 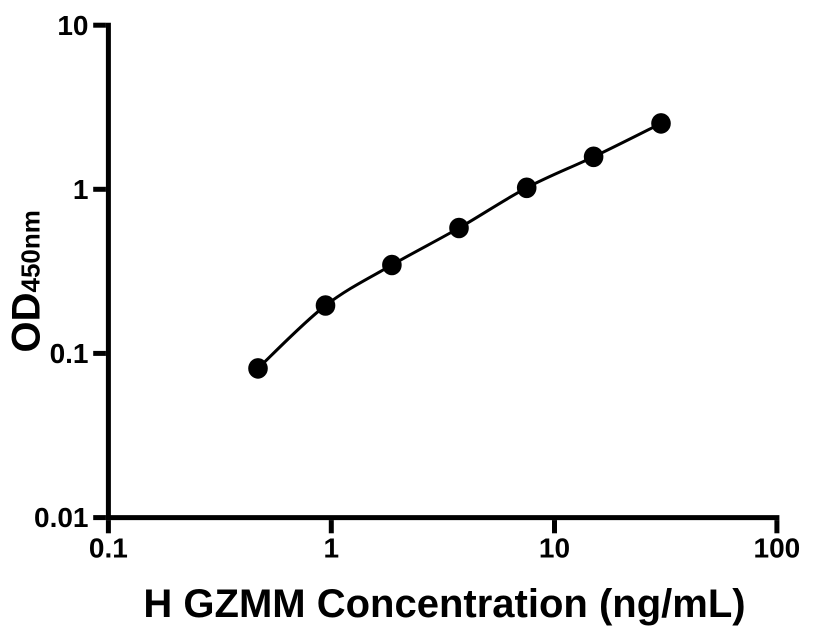 What do you see at coordinates (777, 548) in the screenshot?
I see `svg-text: 100` at bounding box center [777, 548].